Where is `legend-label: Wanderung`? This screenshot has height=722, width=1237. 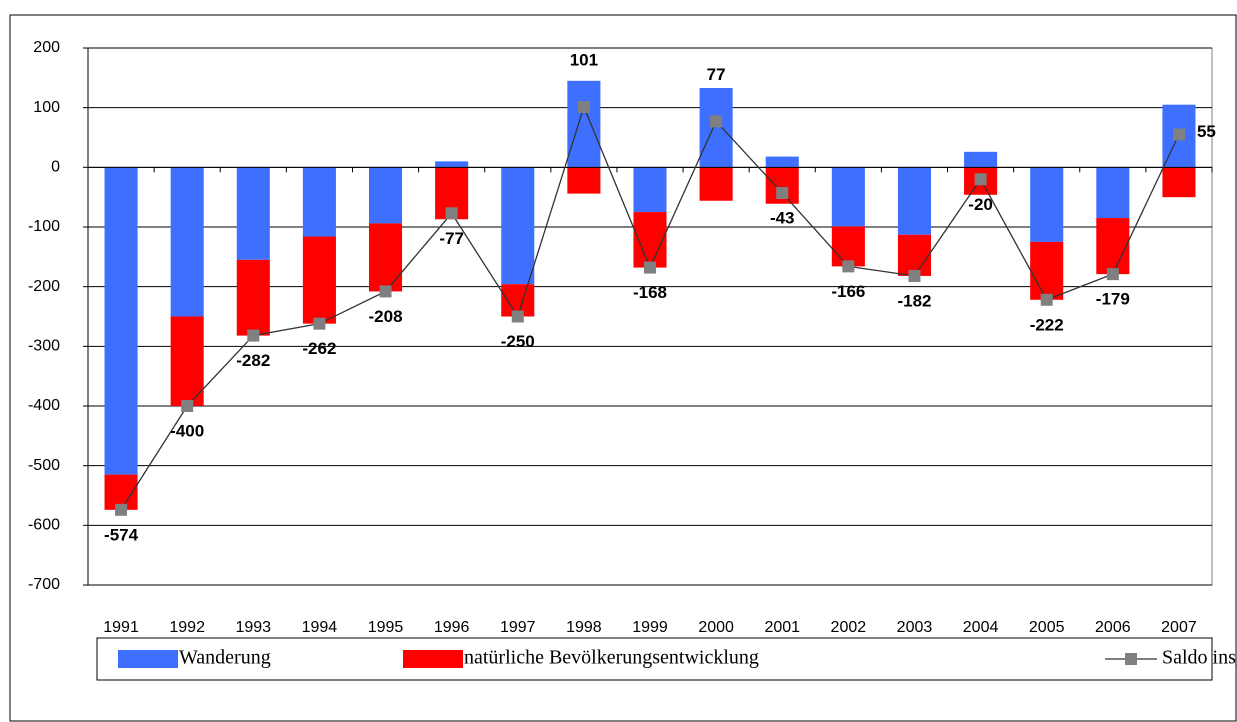 legend-label: Wanderung is located at coordinates (225, 658).